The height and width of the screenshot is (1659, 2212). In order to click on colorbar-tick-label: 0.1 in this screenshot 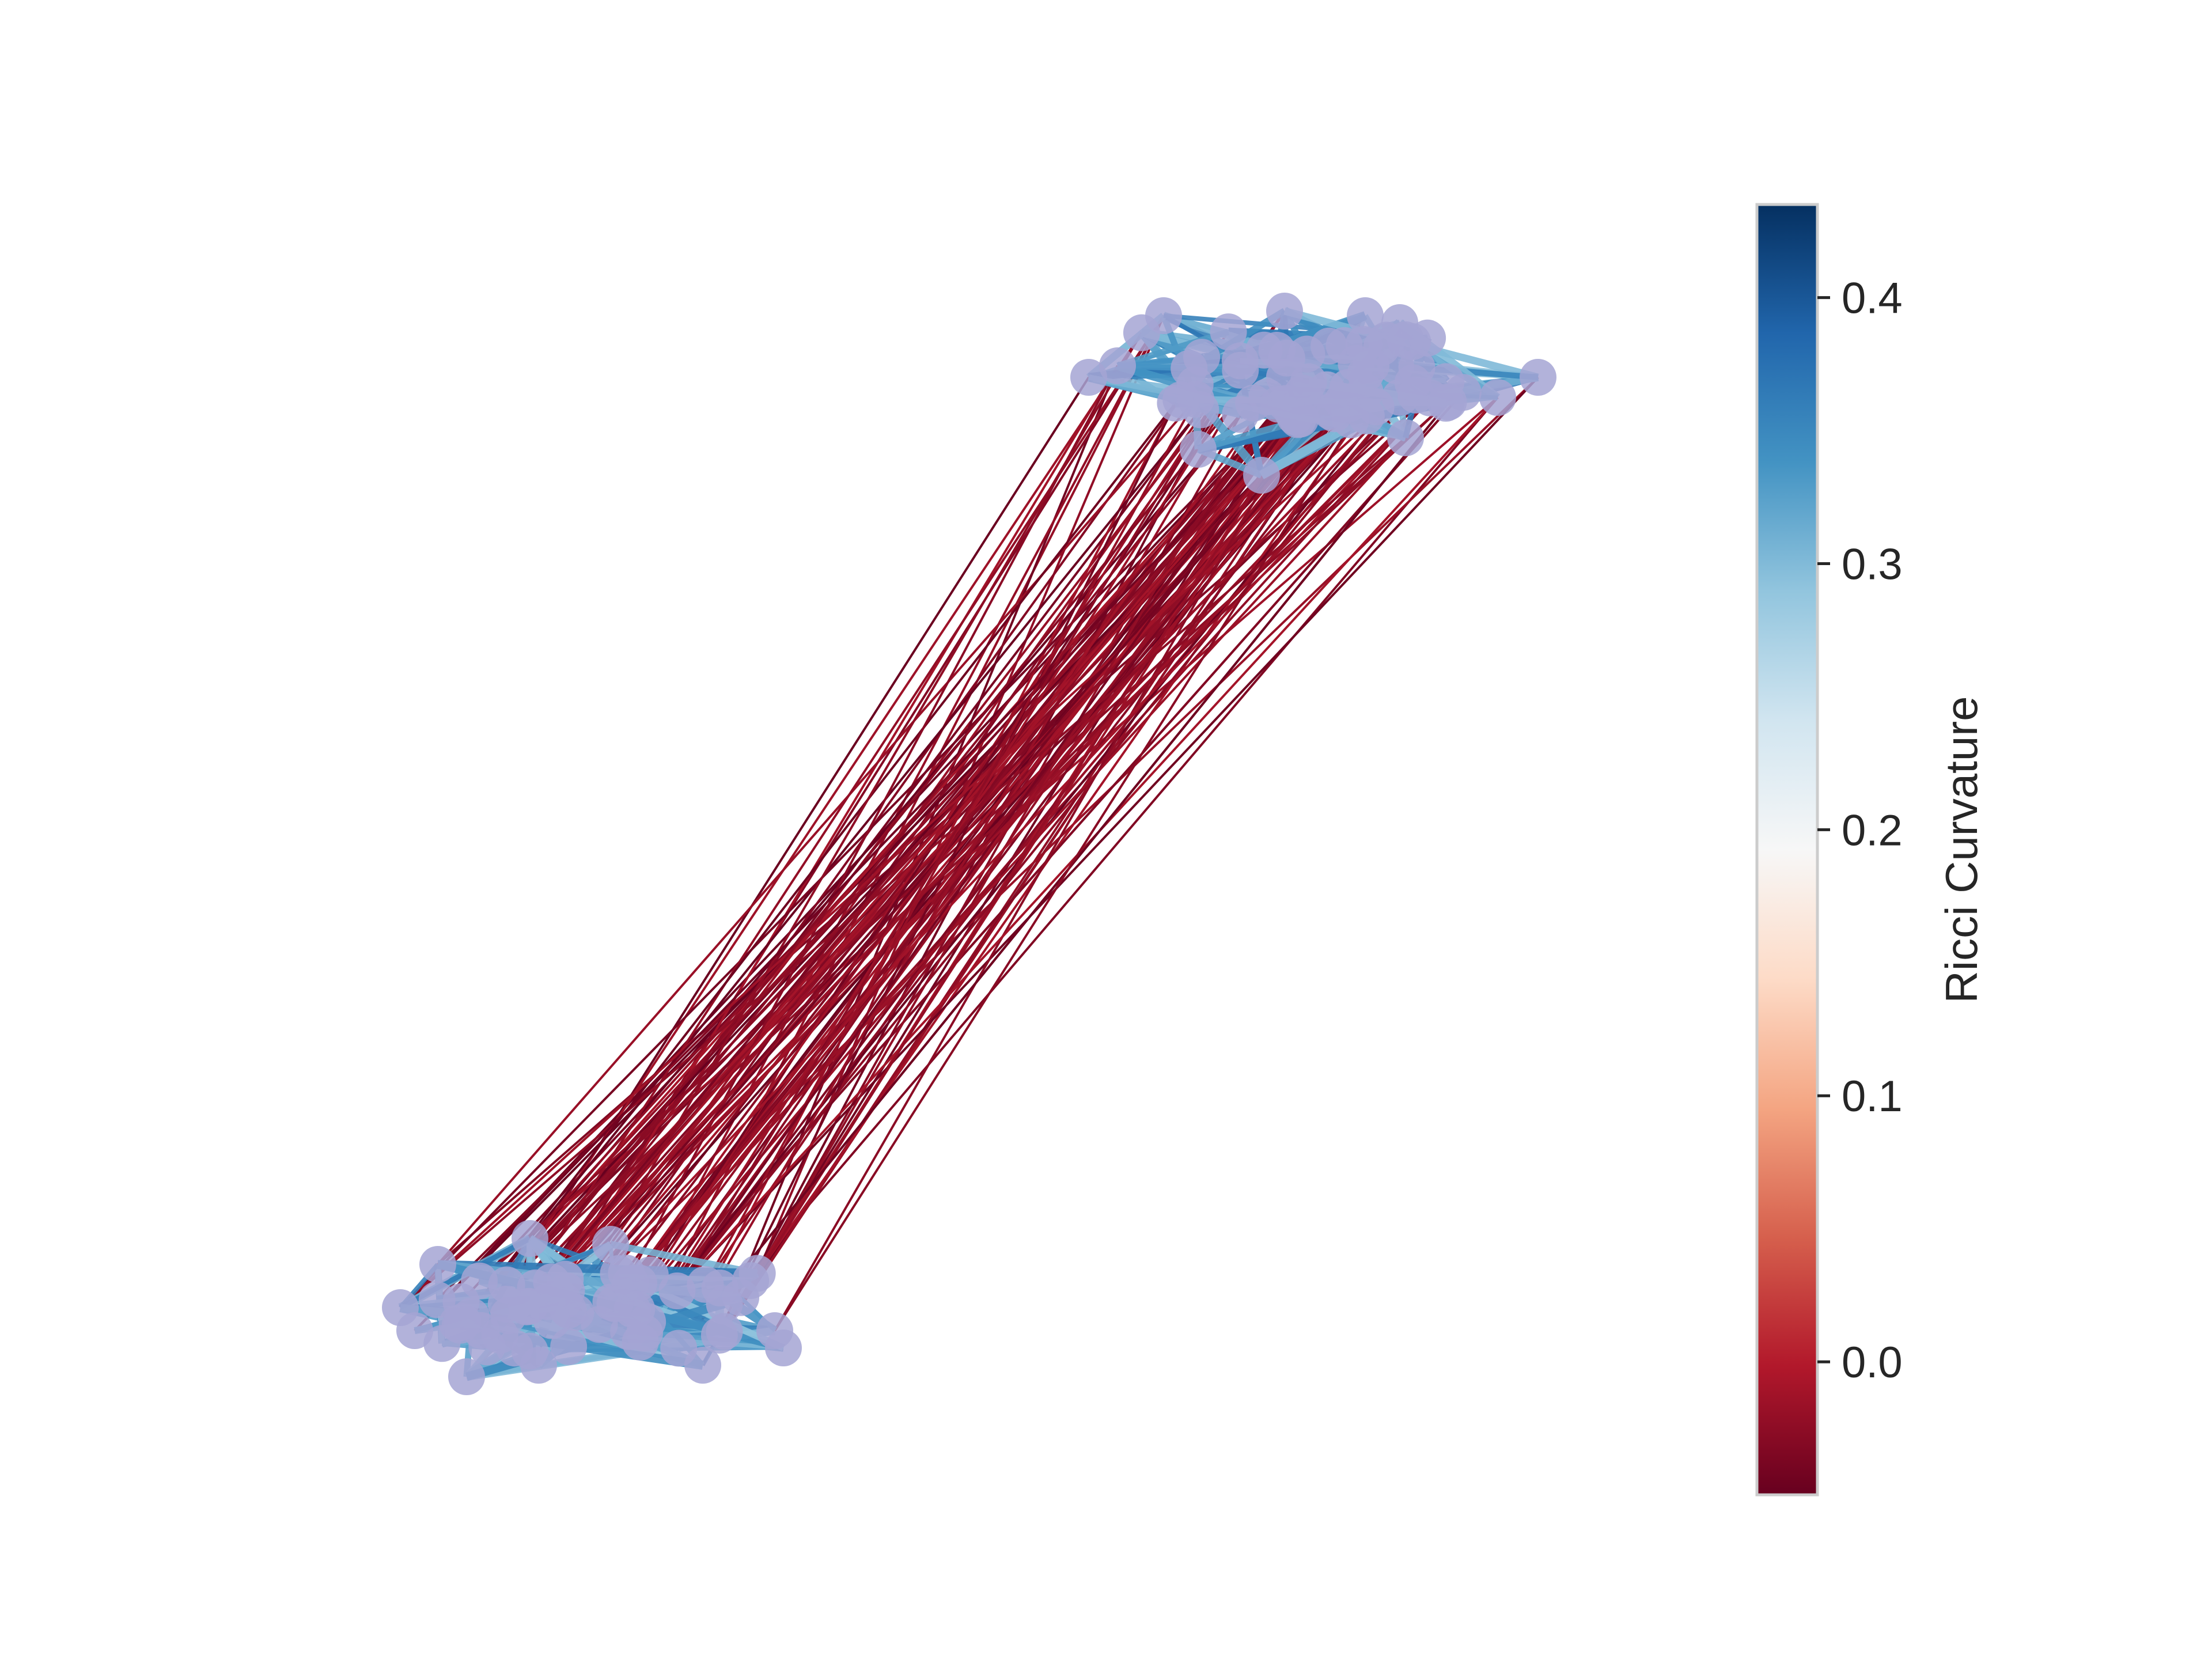, I will do `click(1872, 1096)`.